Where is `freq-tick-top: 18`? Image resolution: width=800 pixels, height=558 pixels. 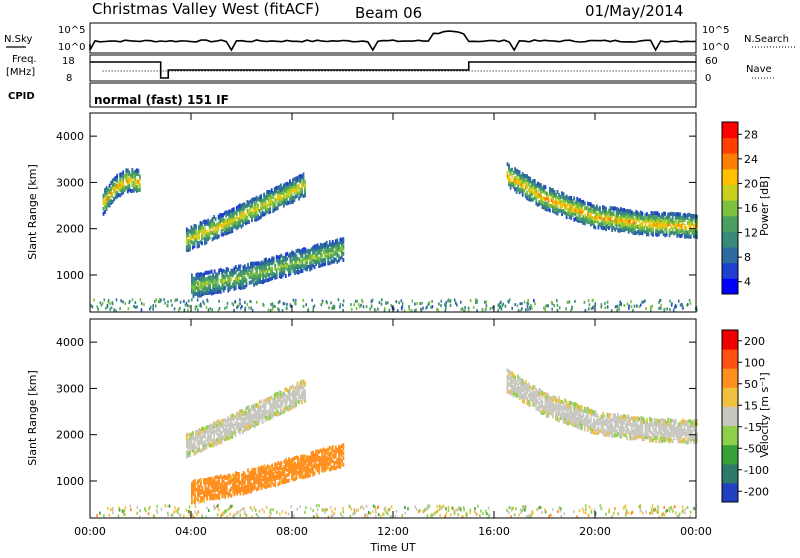
freq-tick-top: 18 is located at coordinates (68, 61).